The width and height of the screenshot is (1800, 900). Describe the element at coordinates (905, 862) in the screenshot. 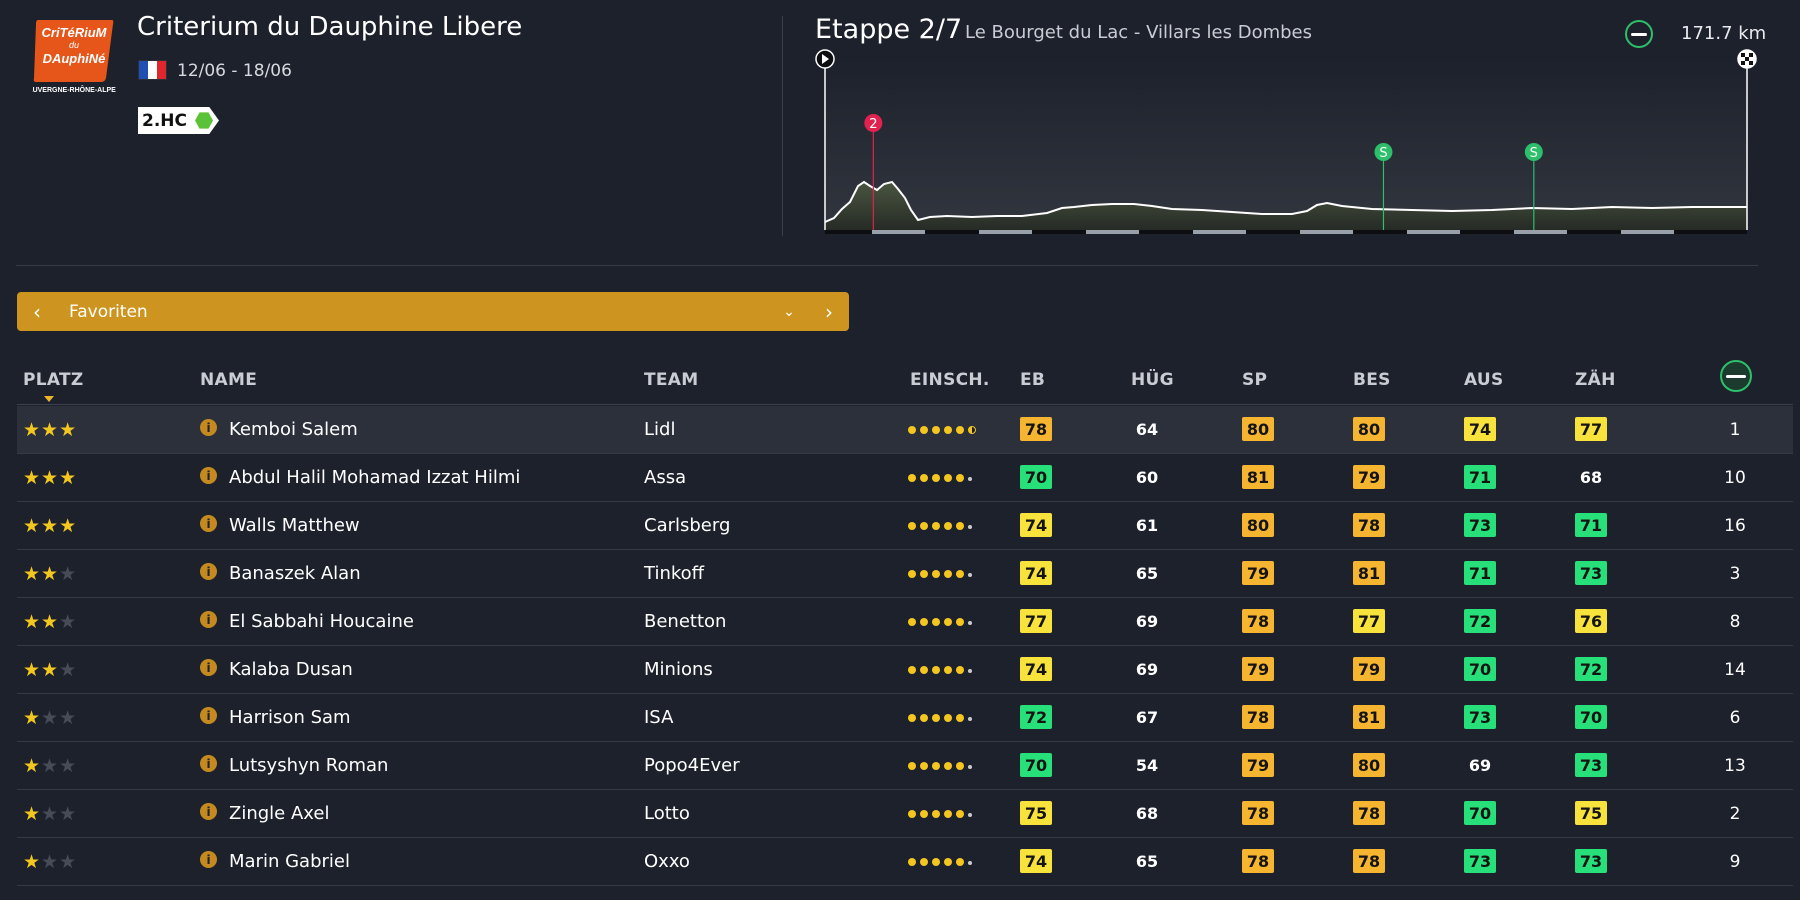

I see `table-row: ★ ★ ★ i Marin Gabriel Oxxo 74 65 78 78 73 73 9` at that location.